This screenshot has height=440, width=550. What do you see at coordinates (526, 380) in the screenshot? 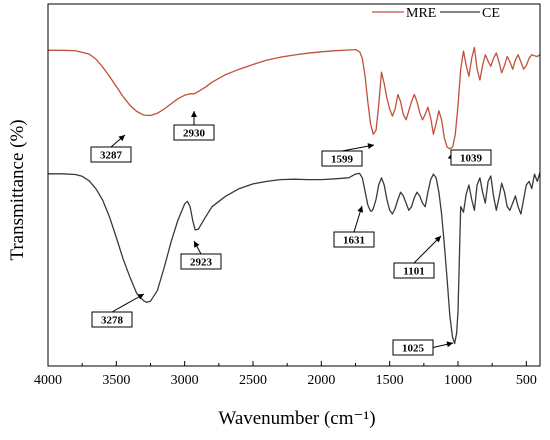
I see `x-tick-label-500: 500` at bounding box center [526, 380].